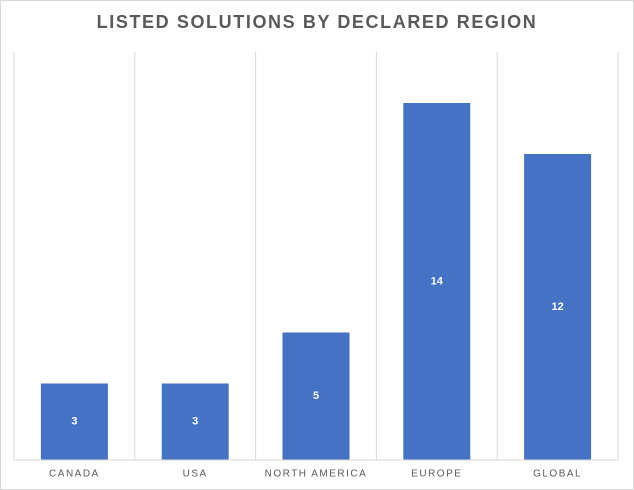 Image resolution: width=634 pixels, height=490 pixels. I want to click on chart-title: LISTED SOLUTIONS BY DECLARED REGION, so click(317, 22).